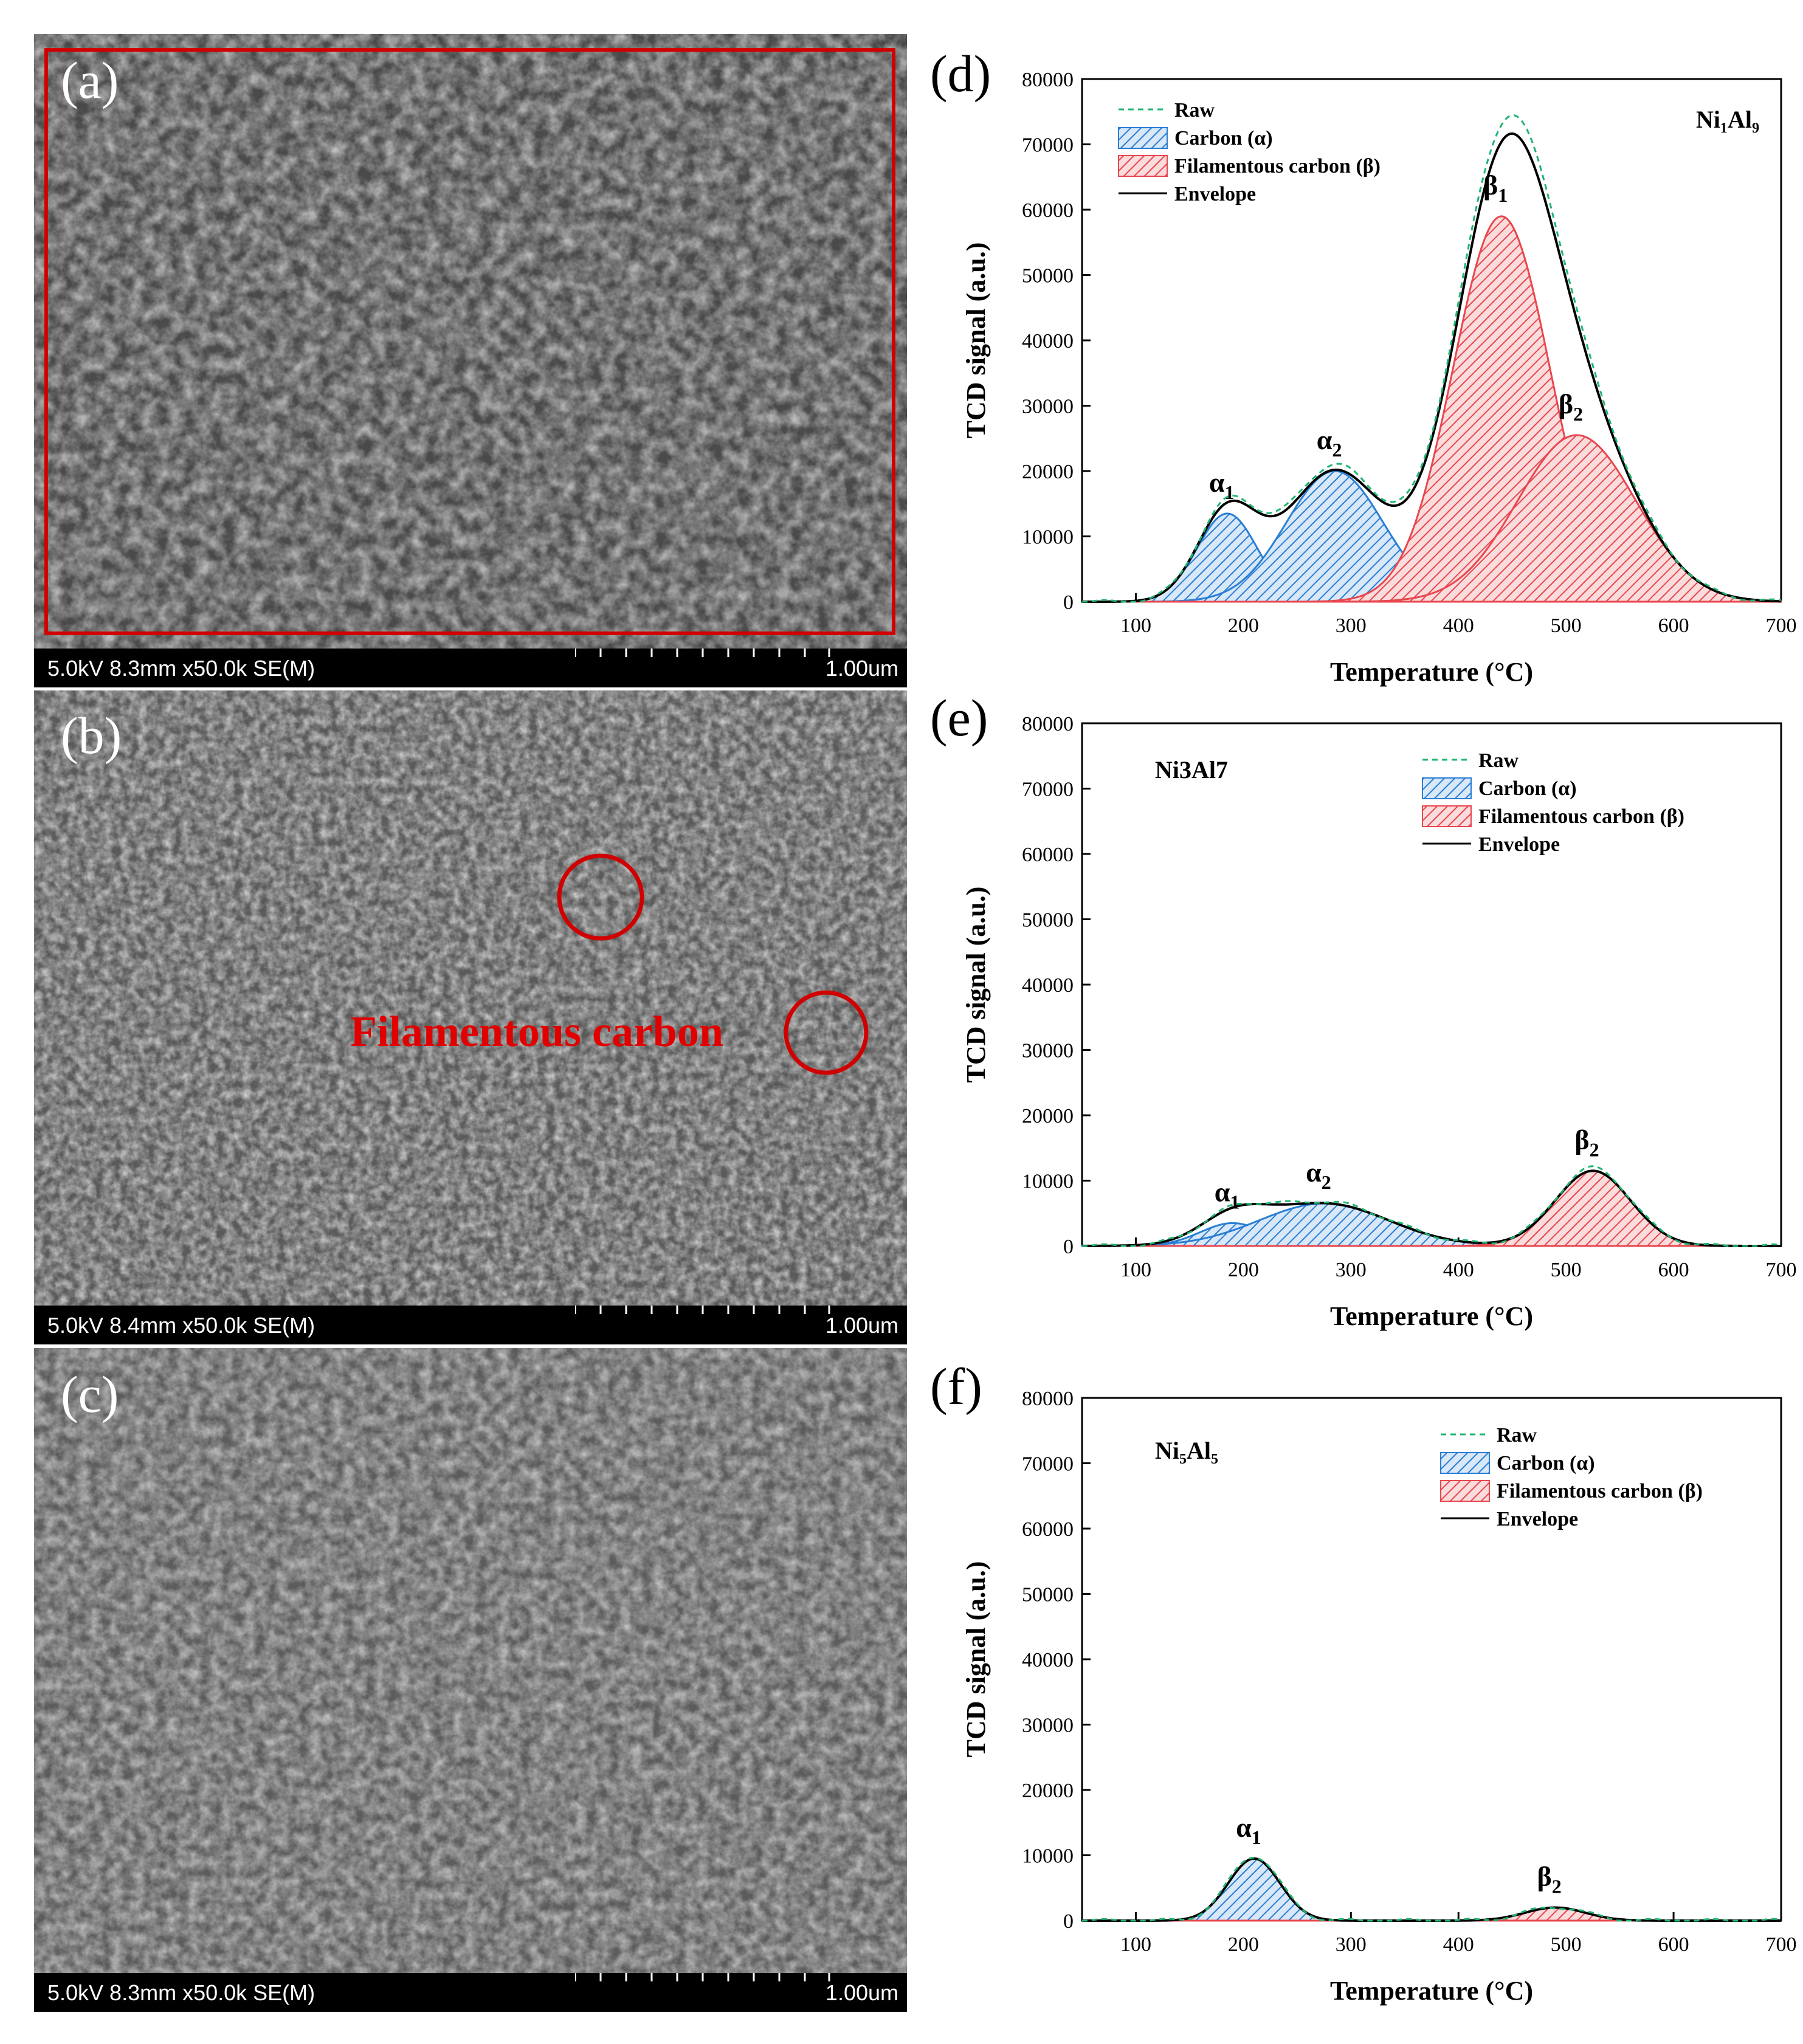  Describe the element at coordinates (1495, 188) in the screenshot. I see `peak-label: β1` at that location.